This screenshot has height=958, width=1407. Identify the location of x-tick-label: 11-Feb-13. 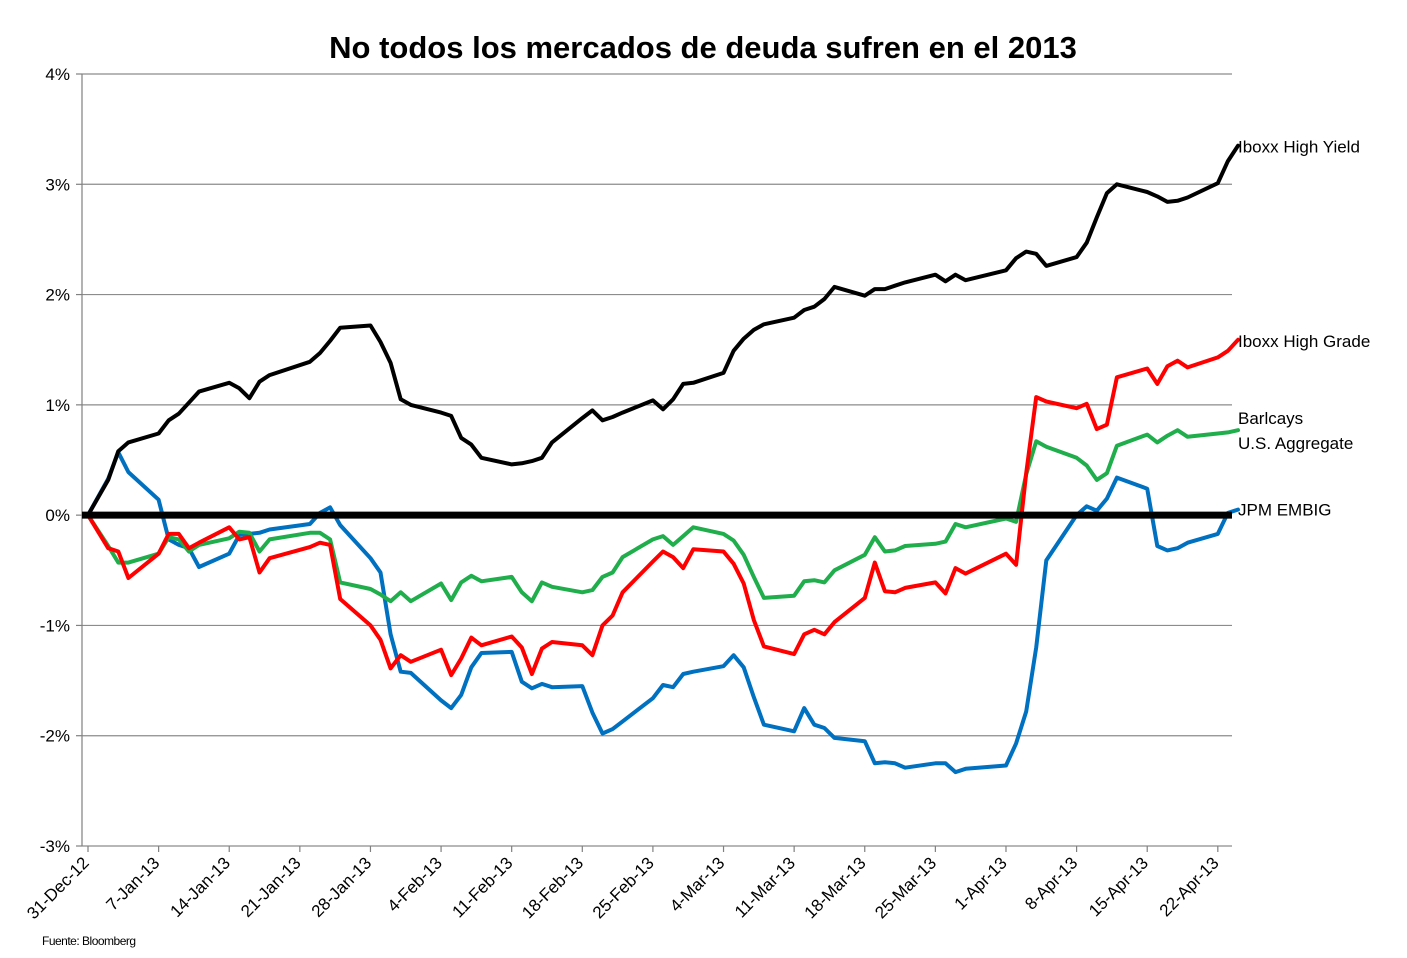
(482, 887).